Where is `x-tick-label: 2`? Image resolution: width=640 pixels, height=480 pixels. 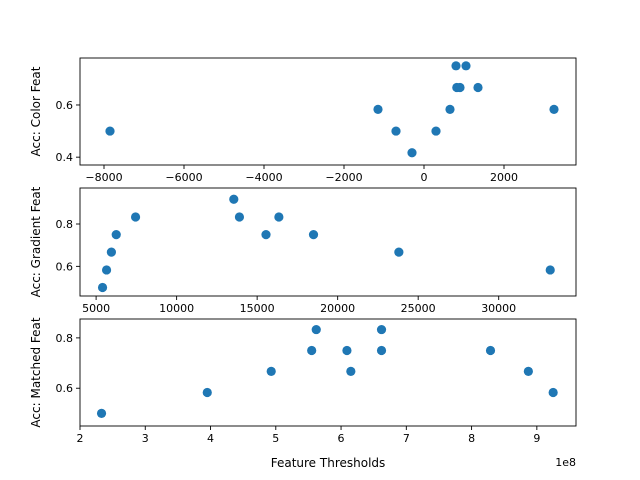
x-tick-label: 2 is located at coordinates (80, 438).